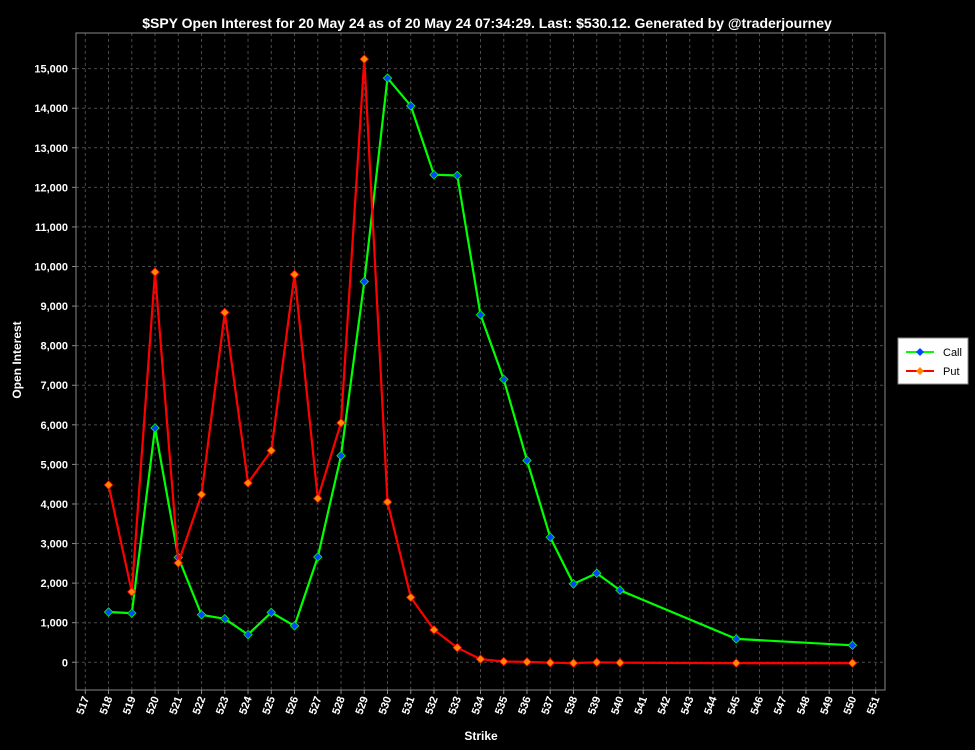 Image resolution: width=975 pixels, height=750 pixels. I want to click on x-tick-label: 529, so click(363, 705).